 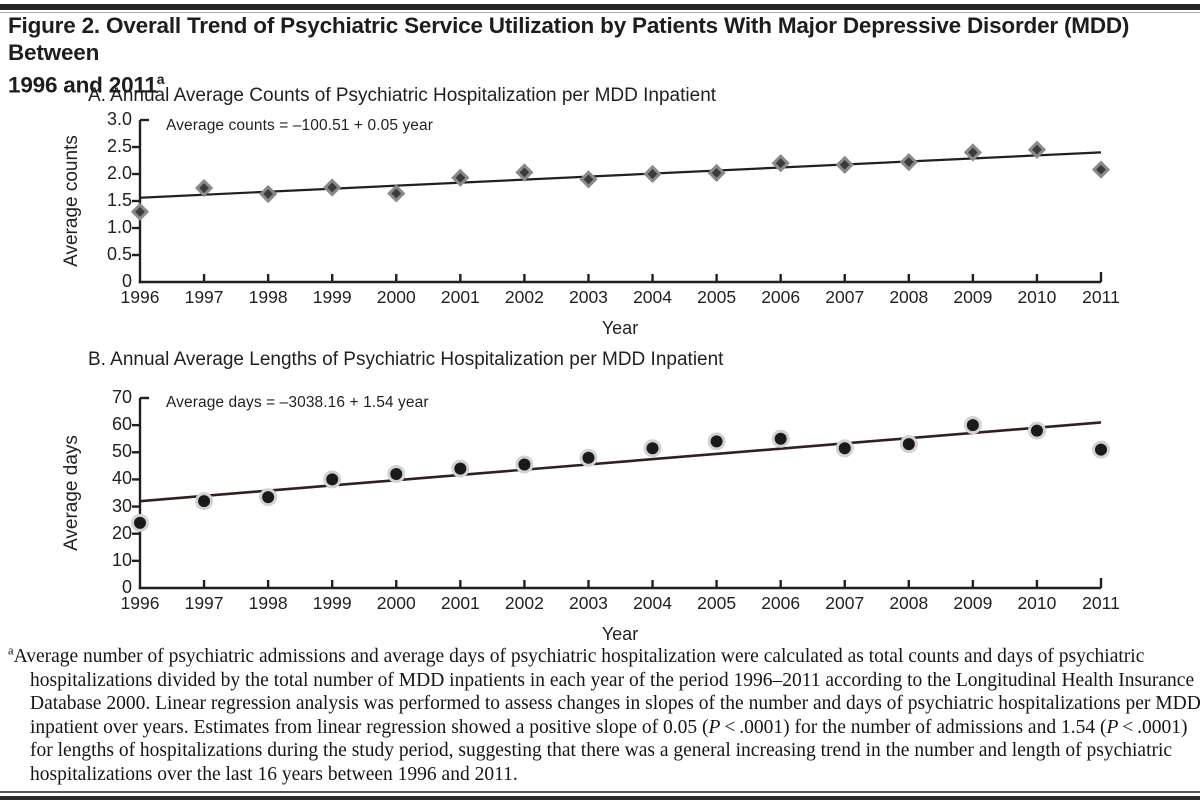 What do you see at coordinates (620, 462) in the screenshot?
I see `trend-line` at bounding box center [620, 462].